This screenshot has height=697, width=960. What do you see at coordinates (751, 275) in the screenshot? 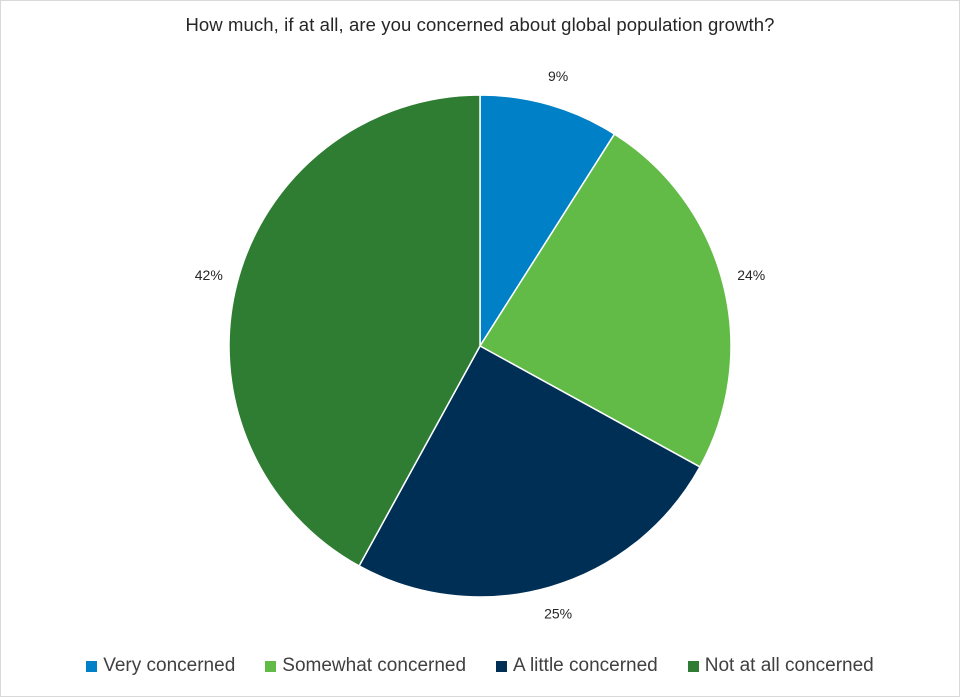
I see `data-label: 24%` at bounding box center [751, 275].